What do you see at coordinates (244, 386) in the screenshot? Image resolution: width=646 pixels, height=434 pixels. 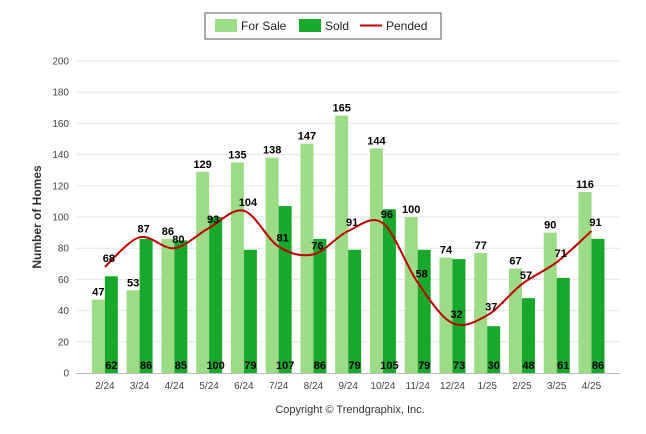 I see `x-tick-label: 6/24` at bounding box center [244, 386].